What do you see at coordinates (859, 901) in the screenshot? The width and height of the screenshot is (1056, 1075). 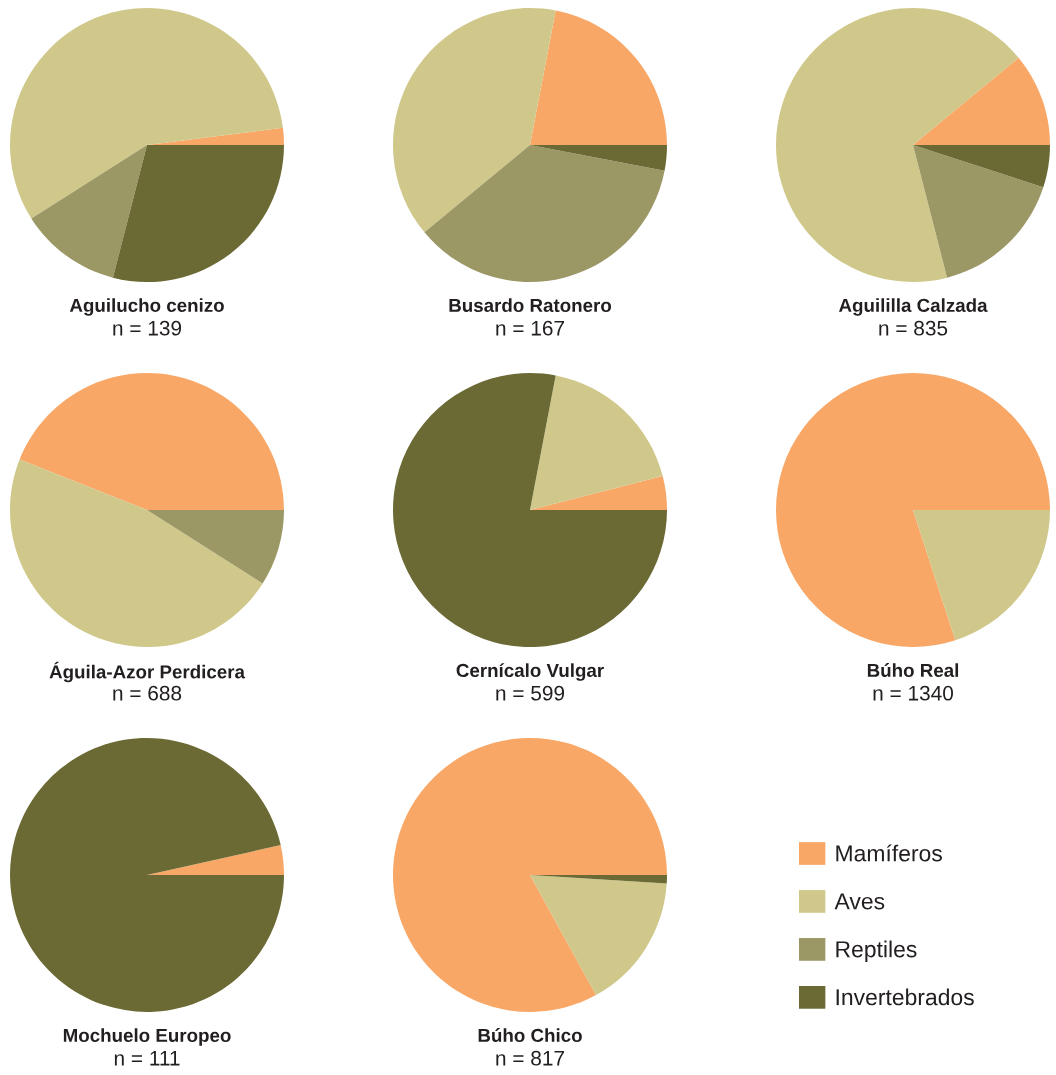 I see `legend-label: Aves` at bounding box center [859, 901].